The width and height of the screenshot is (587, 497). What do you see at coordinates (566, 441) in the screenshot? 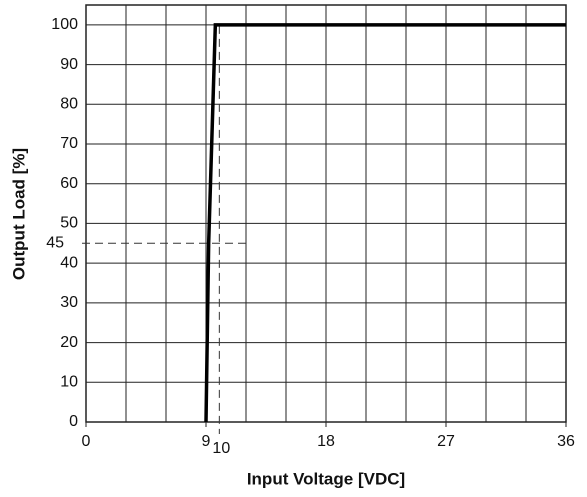
I see `x-tick-label: 36` at bounding box center [566, 441].